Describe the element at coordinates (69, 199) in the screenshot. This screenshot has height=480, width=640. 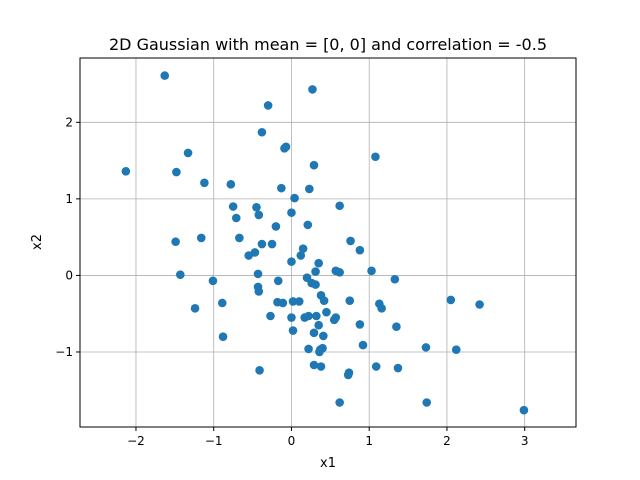
I see `y-tick-label: 1` at that location.